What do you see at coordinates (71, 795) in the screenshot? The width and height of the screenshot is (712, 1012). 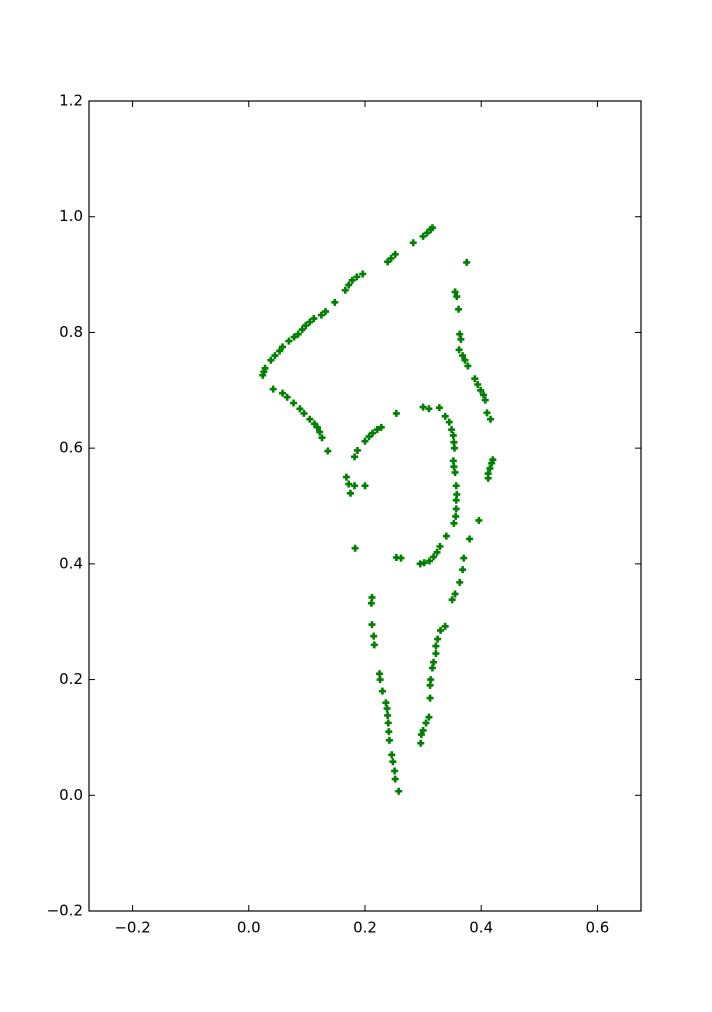 I see `y-tick-label: 0.0` at bounding box center [71, 795].